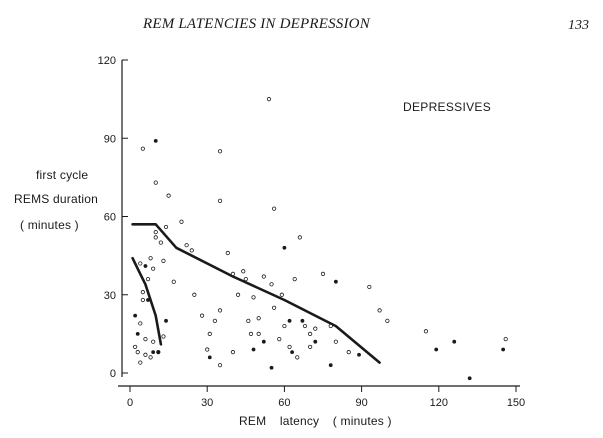 The height and width of the screenshot is (438, 603). What do you see at coordinates (362, 421) in the screenshot?
I see `x-axis-label-part: ( minutes )` at bounding box center [362, 421].